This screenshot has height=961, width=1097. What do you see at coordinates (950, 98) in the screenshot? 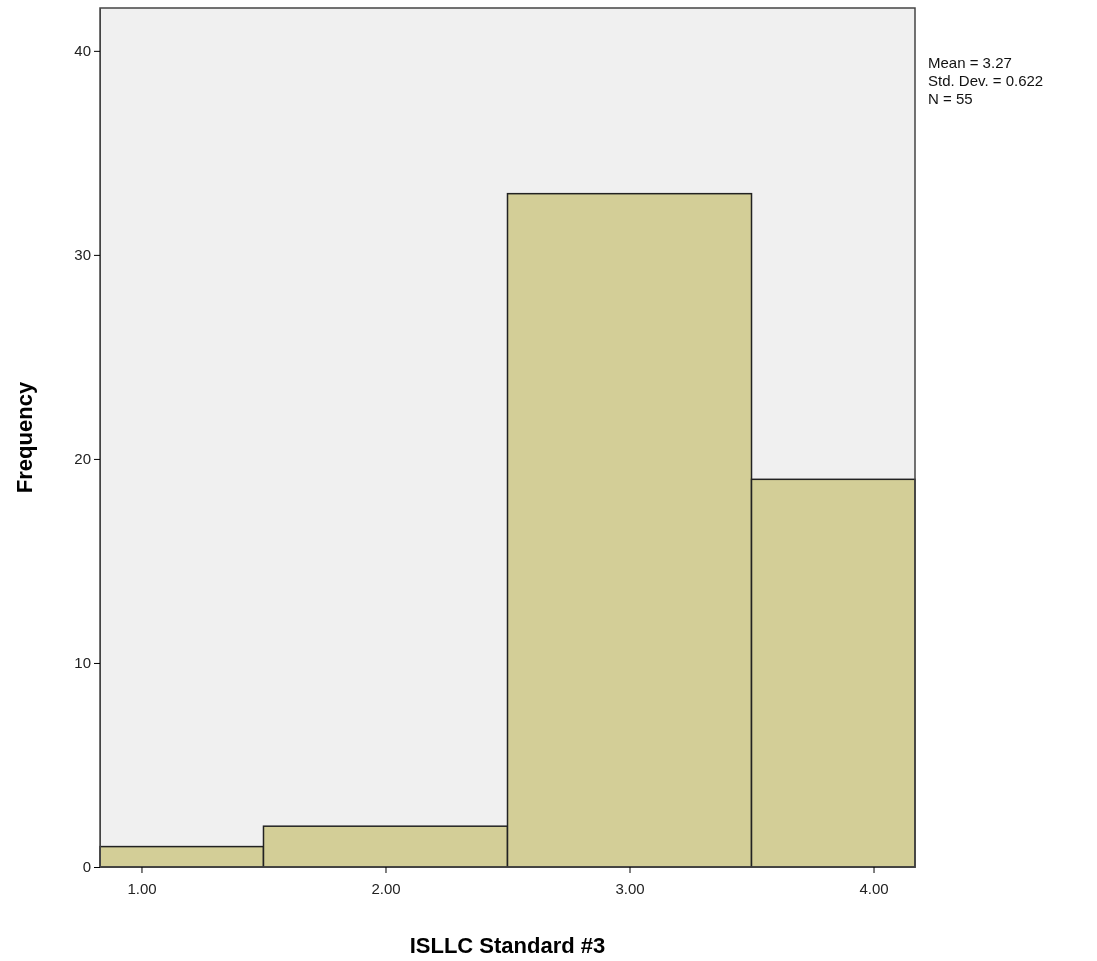
I see `text: N = 55` at bounding box center [950, 98].